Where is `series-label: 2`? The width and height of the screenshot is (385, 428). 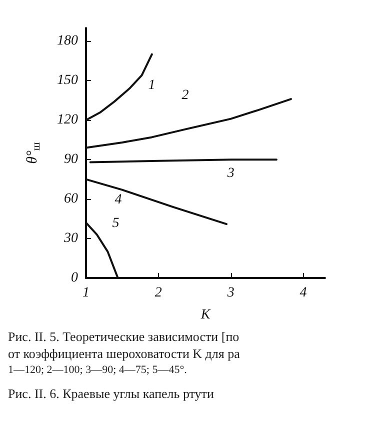
series-label: 2 is located at coordinates (185, 95).